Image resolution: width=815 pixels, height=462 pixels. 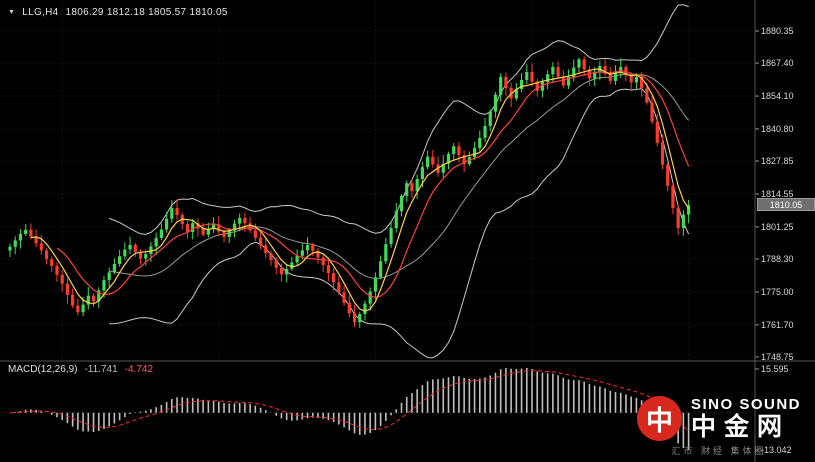 I want to click on logo-row: 中 SINO SOUND 中金网, so click(x=718, y=418).